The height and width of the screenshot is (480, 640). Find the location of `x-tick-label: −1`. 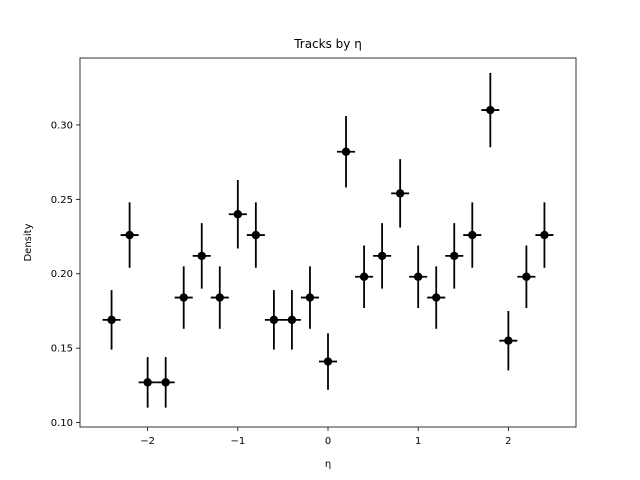

x-tick-label: −1 is located at coordinates (237, 441).